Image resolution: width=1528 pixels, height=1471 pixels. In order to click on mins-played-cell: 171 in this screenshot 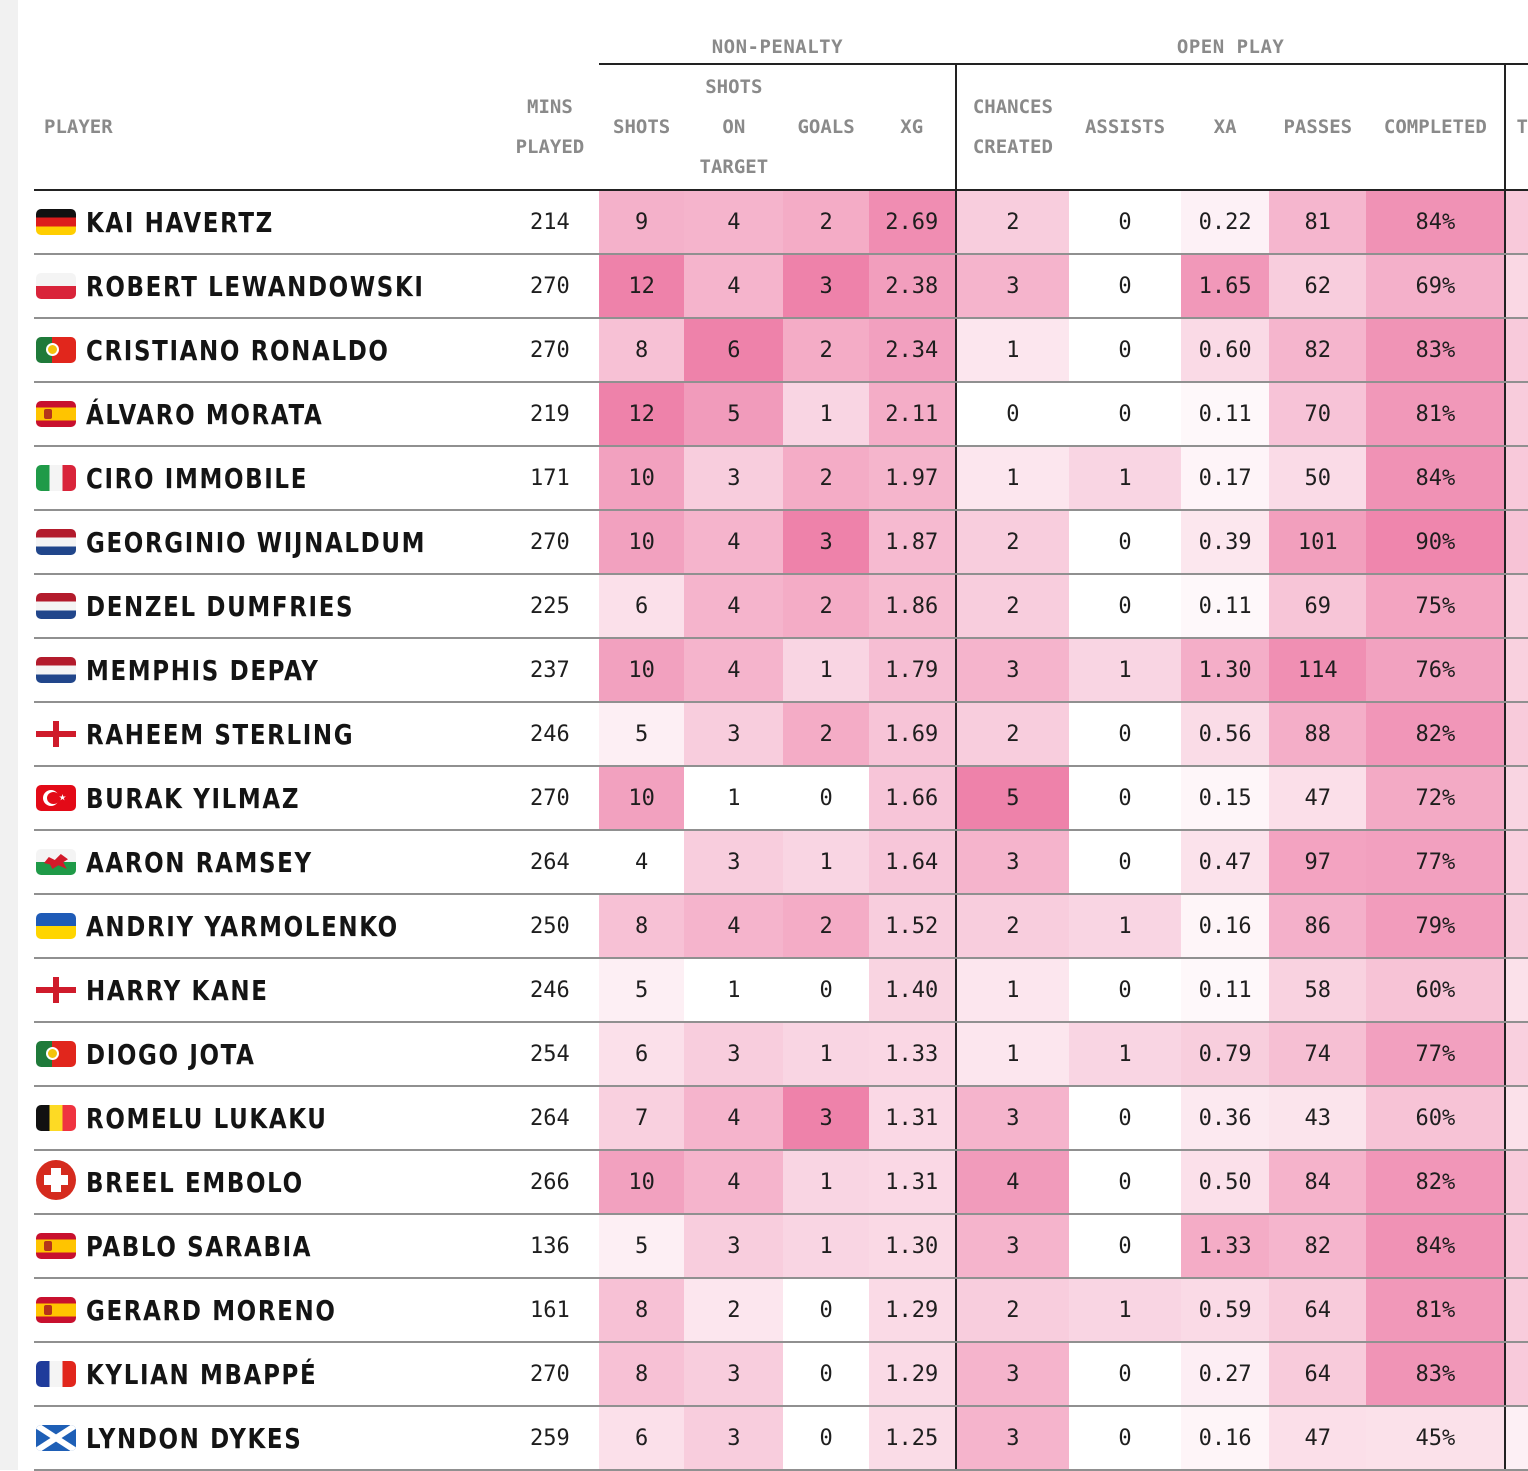, I will do `click(549, 478)`.